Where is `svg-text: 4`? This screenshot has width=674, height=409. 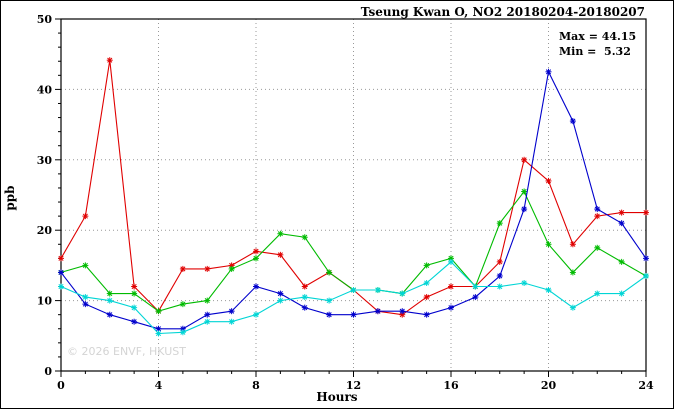
svg-text: 4 is located at coordinates (159, 385).